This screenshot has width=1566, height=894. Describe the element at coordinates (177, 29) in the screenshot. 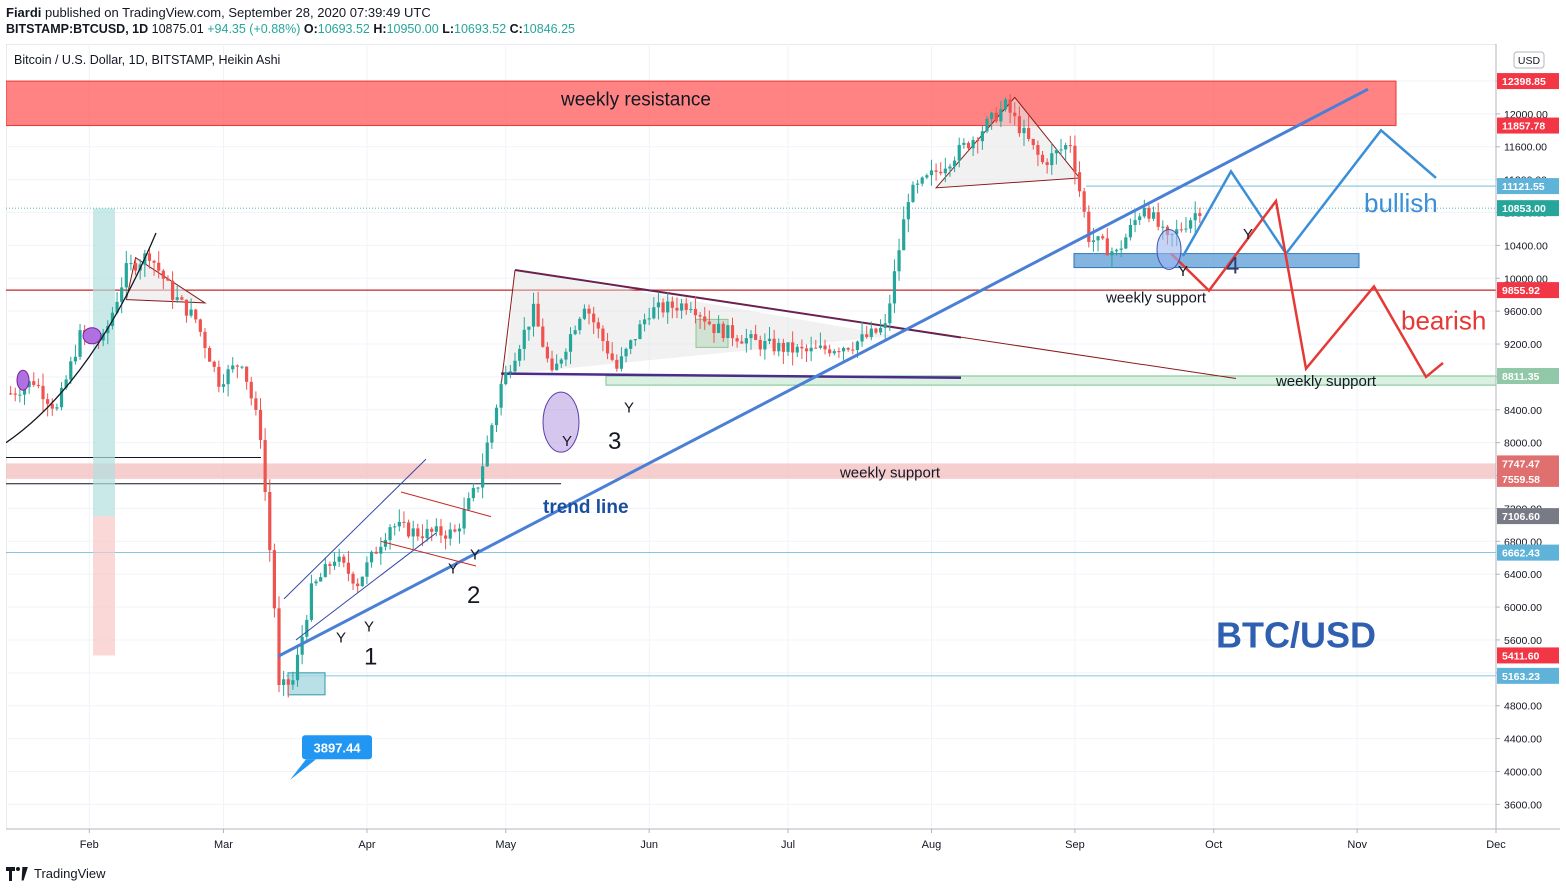

I see `last-price: 10875.01` at that location.